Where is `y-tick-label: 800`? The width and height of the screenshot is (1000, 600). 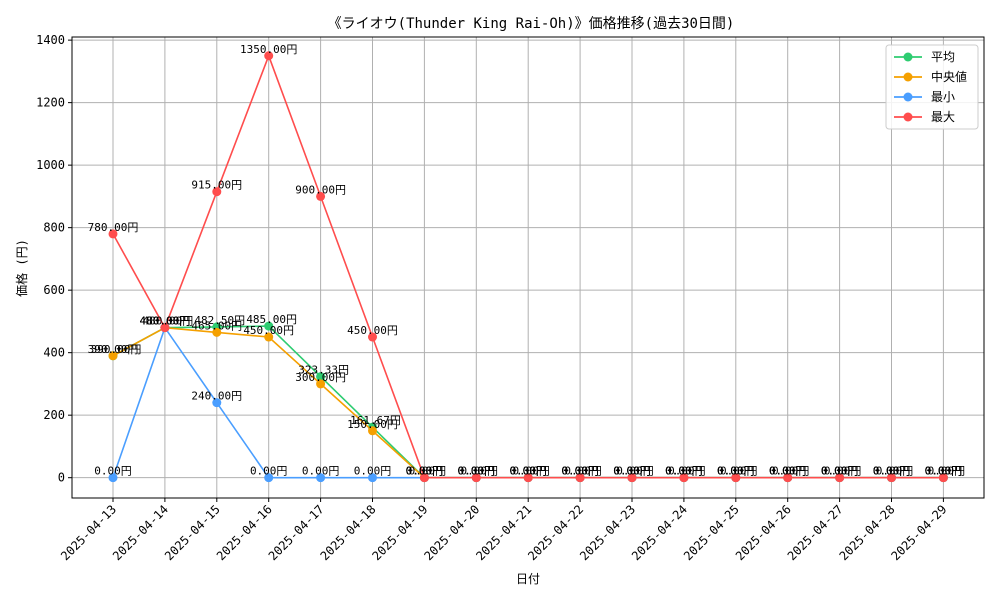 y-tick-label: 800 is located at coordinates (54, 228).